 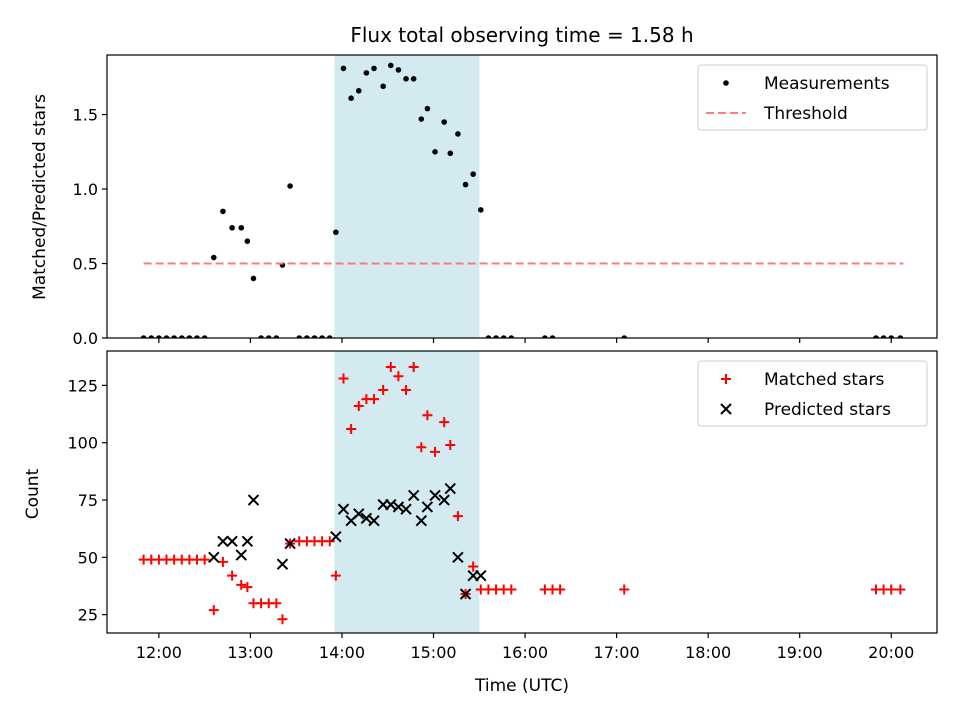 I want to click on y-tick-label: 75, so click(x=88, y=500).